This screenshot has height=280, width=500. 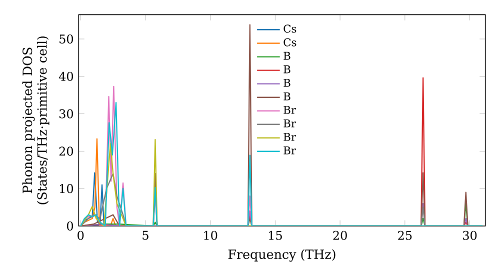 I want to click on y-axis-title: Phonon projected DOS (States/THz·primitive cell), so click(x=36, y=120).